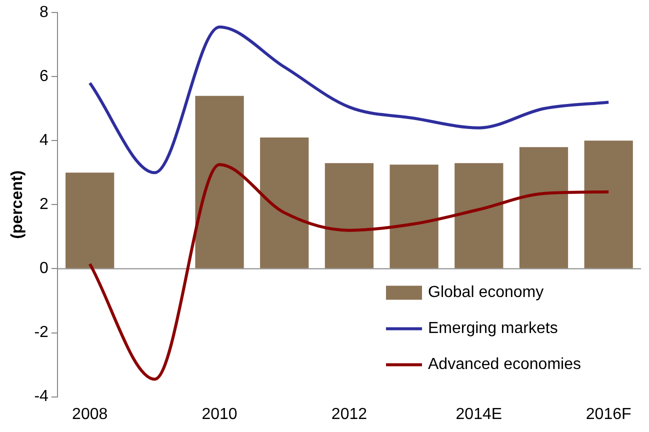 The height and width of the screenshot is (432, 649). Describe the element at coordinates (486, 293) in the screenshot. I see `legend-label: Global economy` at that location.